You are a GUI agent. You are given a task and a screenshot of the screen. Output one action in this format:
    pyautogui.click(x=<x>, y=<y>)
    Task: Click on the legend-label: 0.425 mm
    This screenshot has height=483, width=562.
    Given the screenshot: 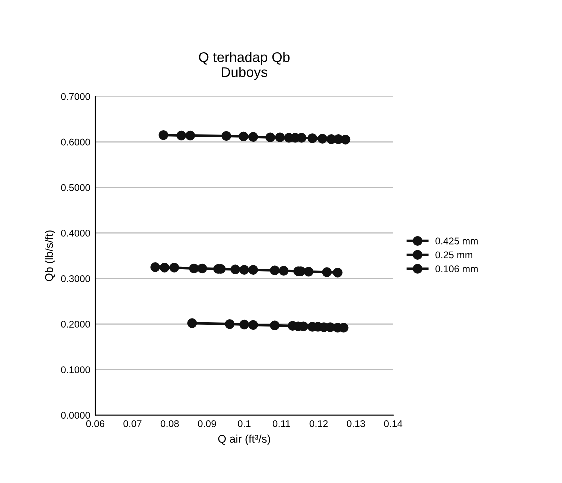 What is the action you would take?
    pyautogui.click(x=457, y=241)
    